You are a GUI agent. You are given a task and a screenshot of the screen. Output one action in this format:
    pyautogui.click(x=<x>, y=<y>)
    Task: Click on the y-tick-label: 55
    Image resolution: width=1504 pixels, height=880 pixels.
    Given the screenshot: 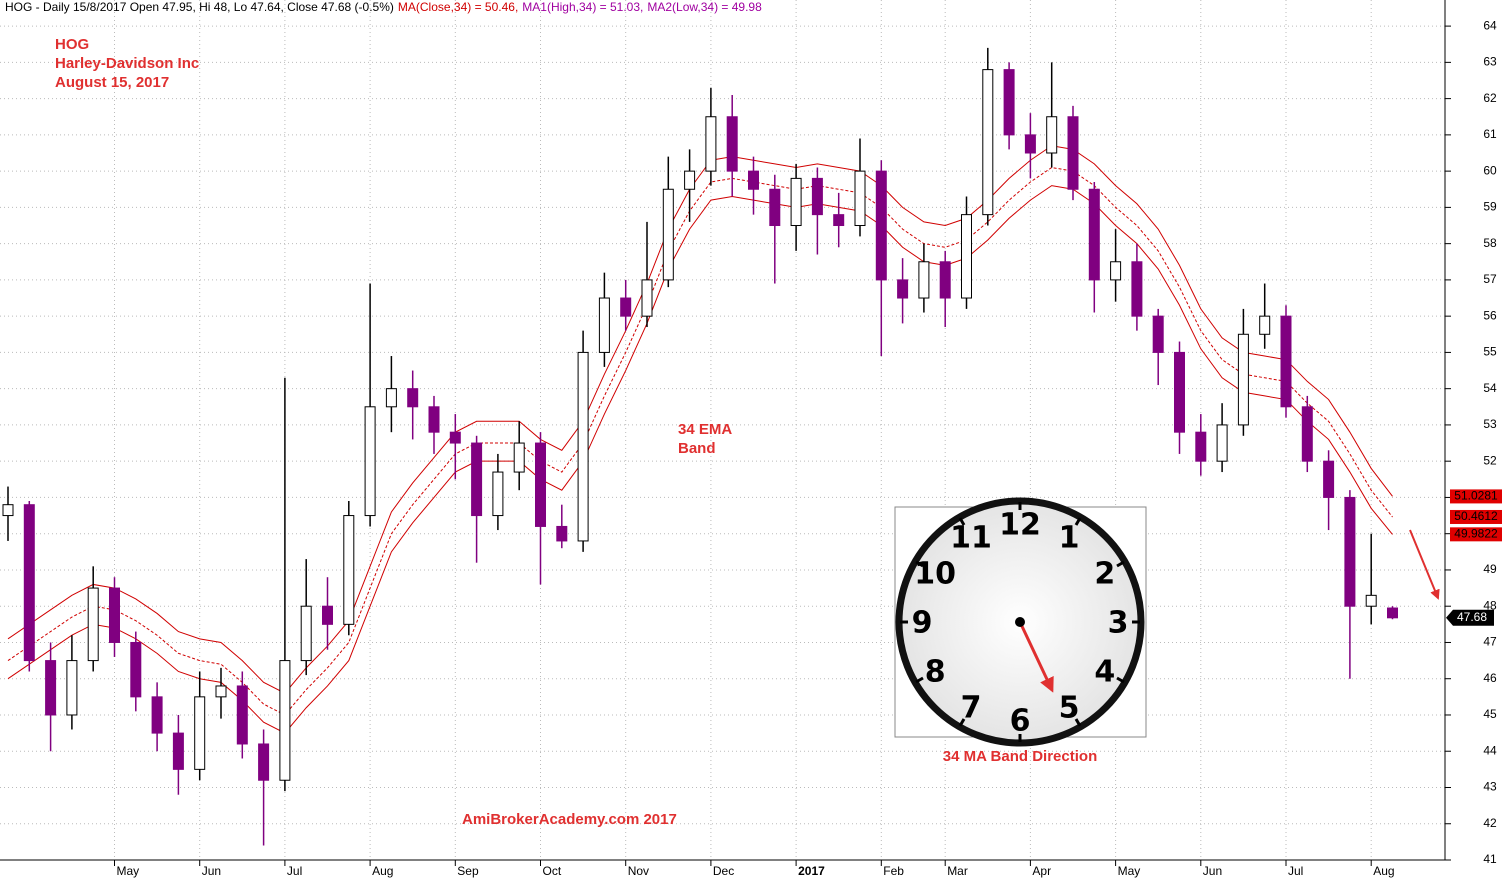 What is the action you would take?
    pyautogui.click(x=1490, y=352)
    